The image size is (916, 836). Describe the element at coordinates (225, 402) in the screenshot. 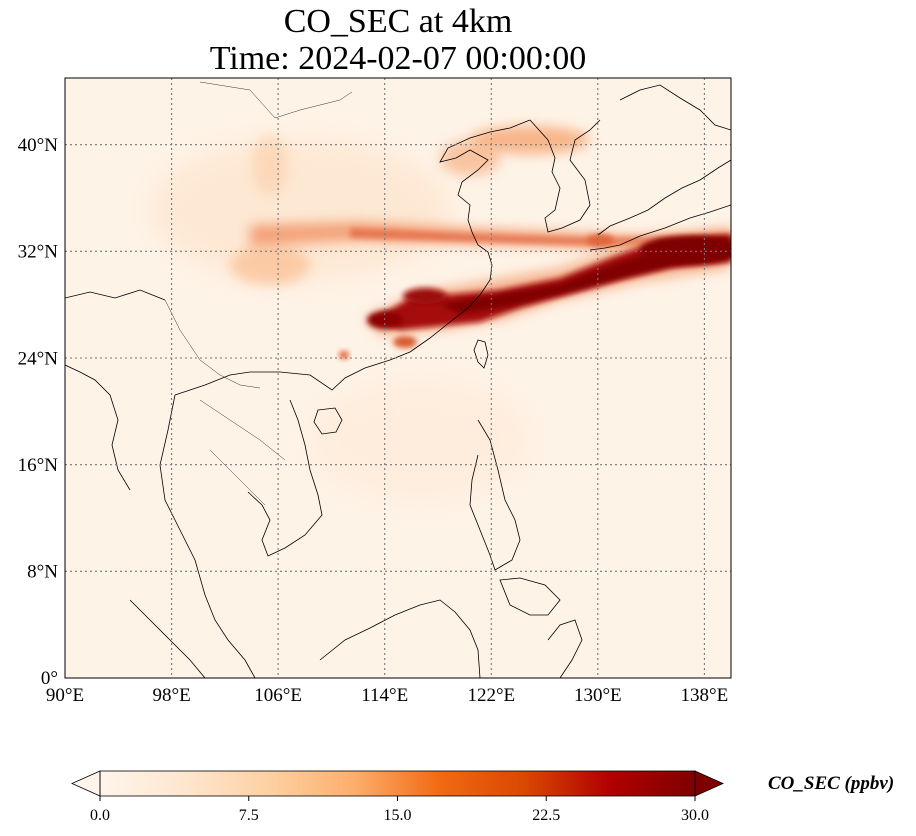

I see `border-indochina` at that location.